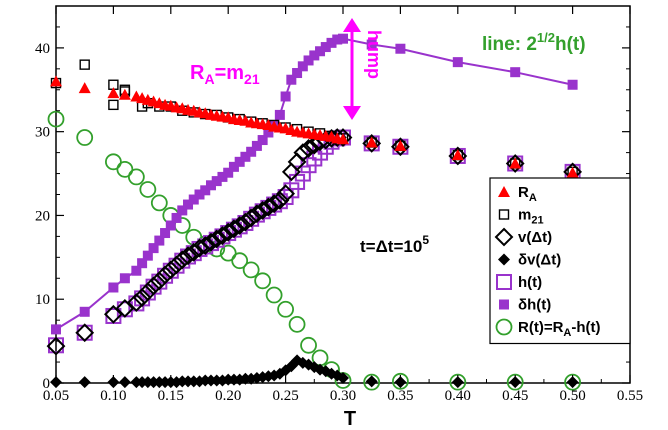  Describe the element at coordinates (42, 300) in the screenshot. I see `y-tick-label: 10` at that location.